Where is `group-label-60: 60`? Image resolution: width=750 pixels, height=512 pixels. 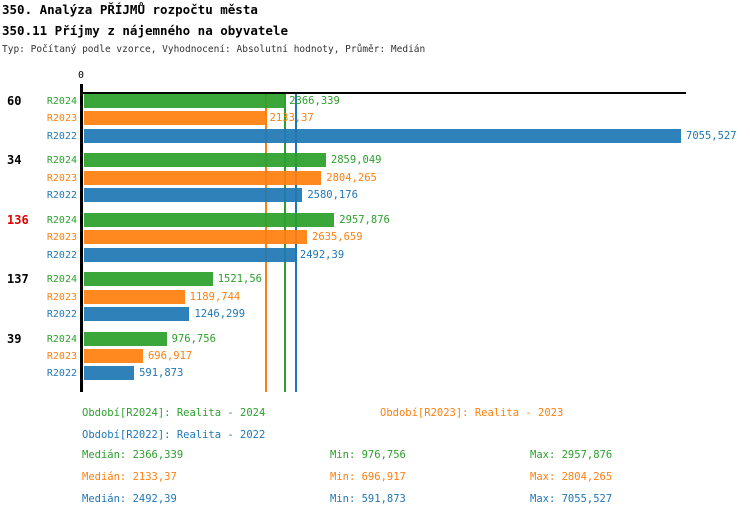 group-label-60: 60 is located at coordinates (14, 101).